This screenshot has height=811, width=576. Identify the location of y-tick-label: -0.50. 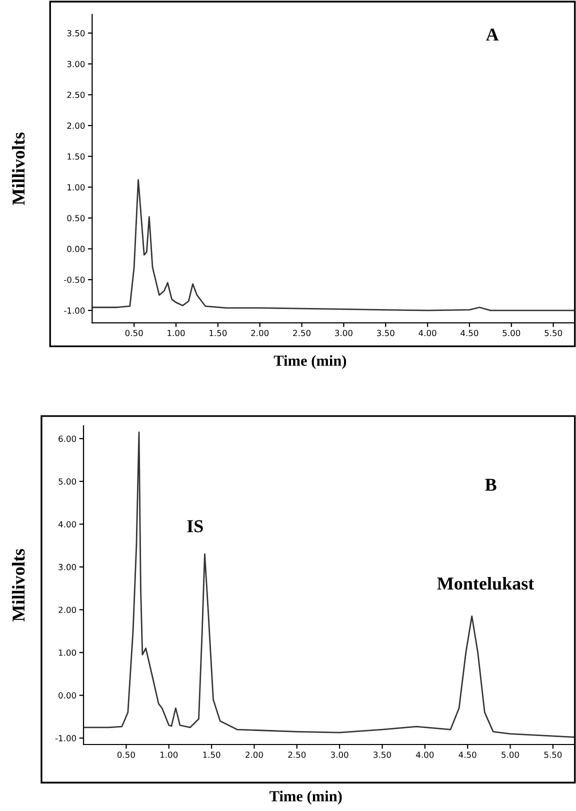
(74, 279).